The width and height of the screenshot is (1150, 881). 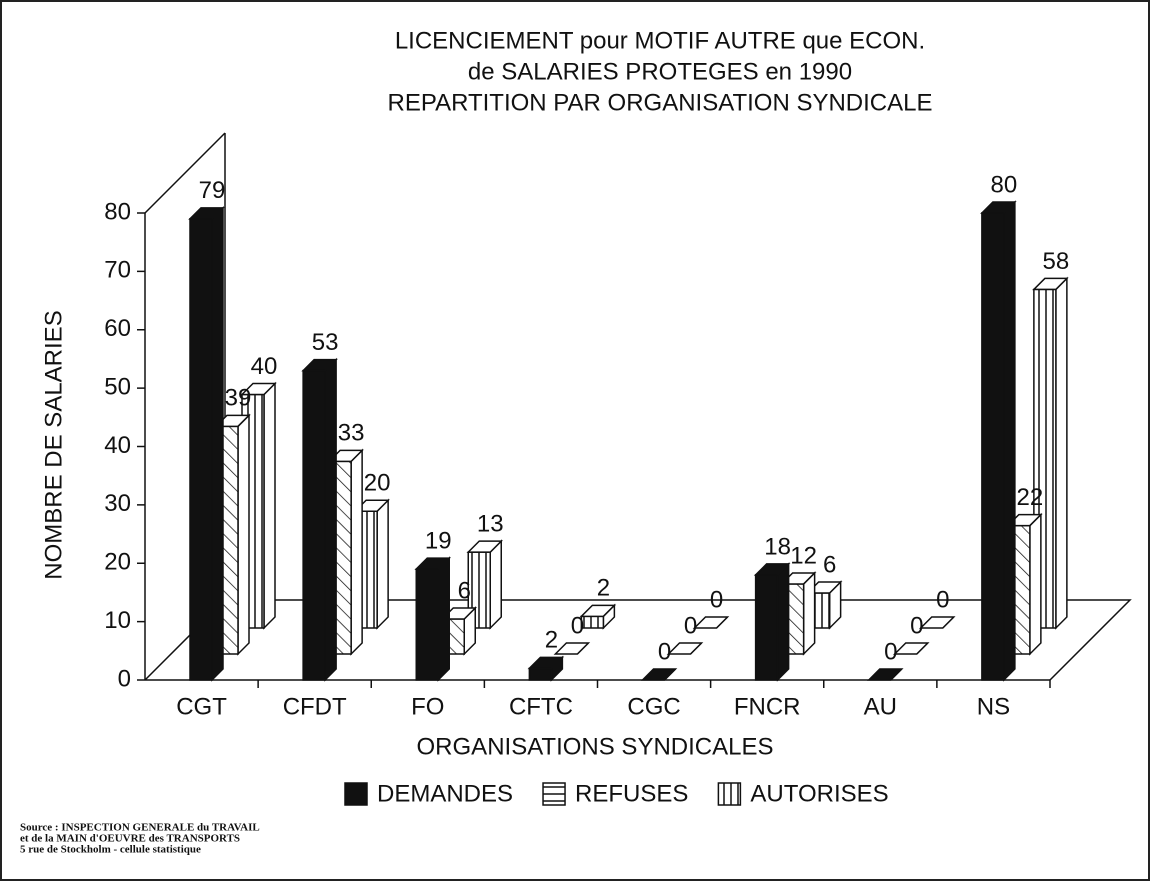 What do you see at coordinates (438, 540) in the screenshot?
I see `value-label: 19` at bounding box center [438, 540].